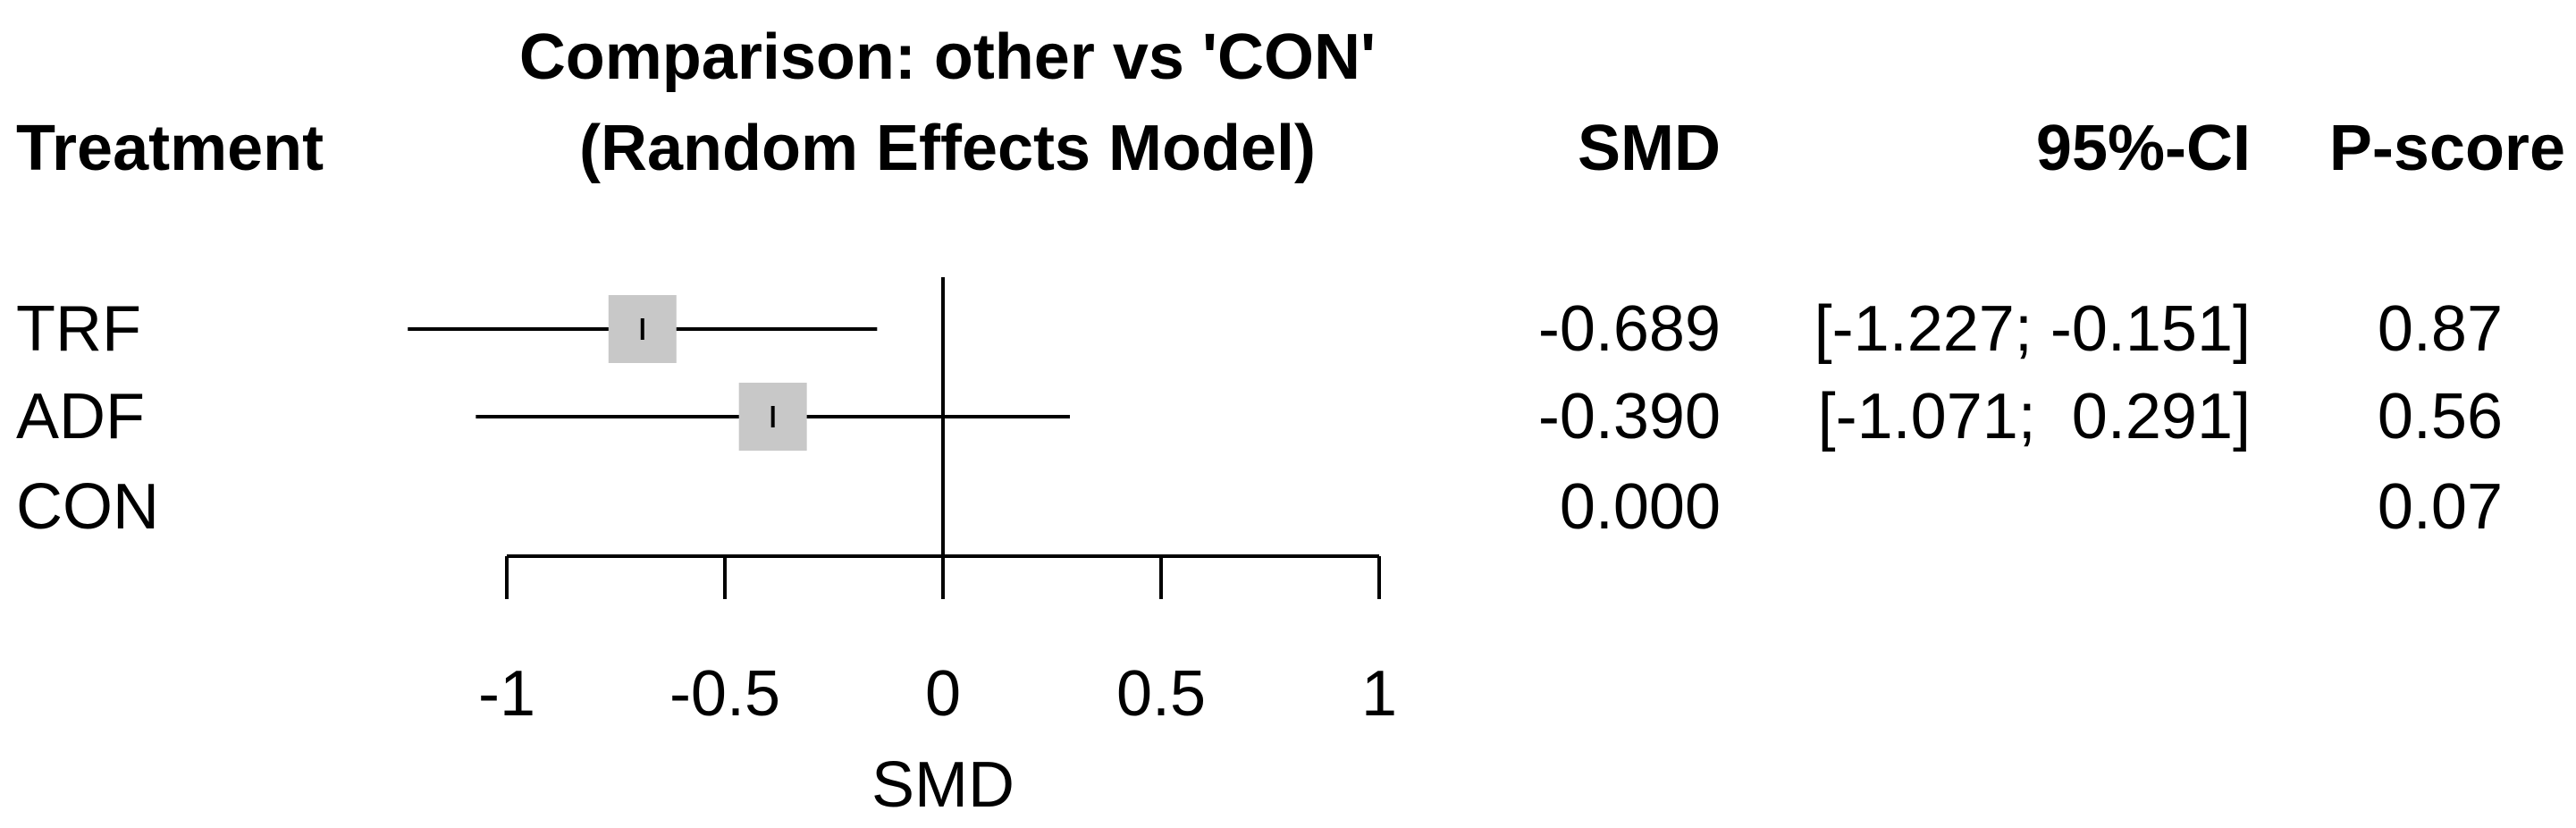 This screenshot has height=828, width=2576. Describe the element at coordinates (2447, 149) in the screenshot. I see `header-pscore: P-score` at that location.